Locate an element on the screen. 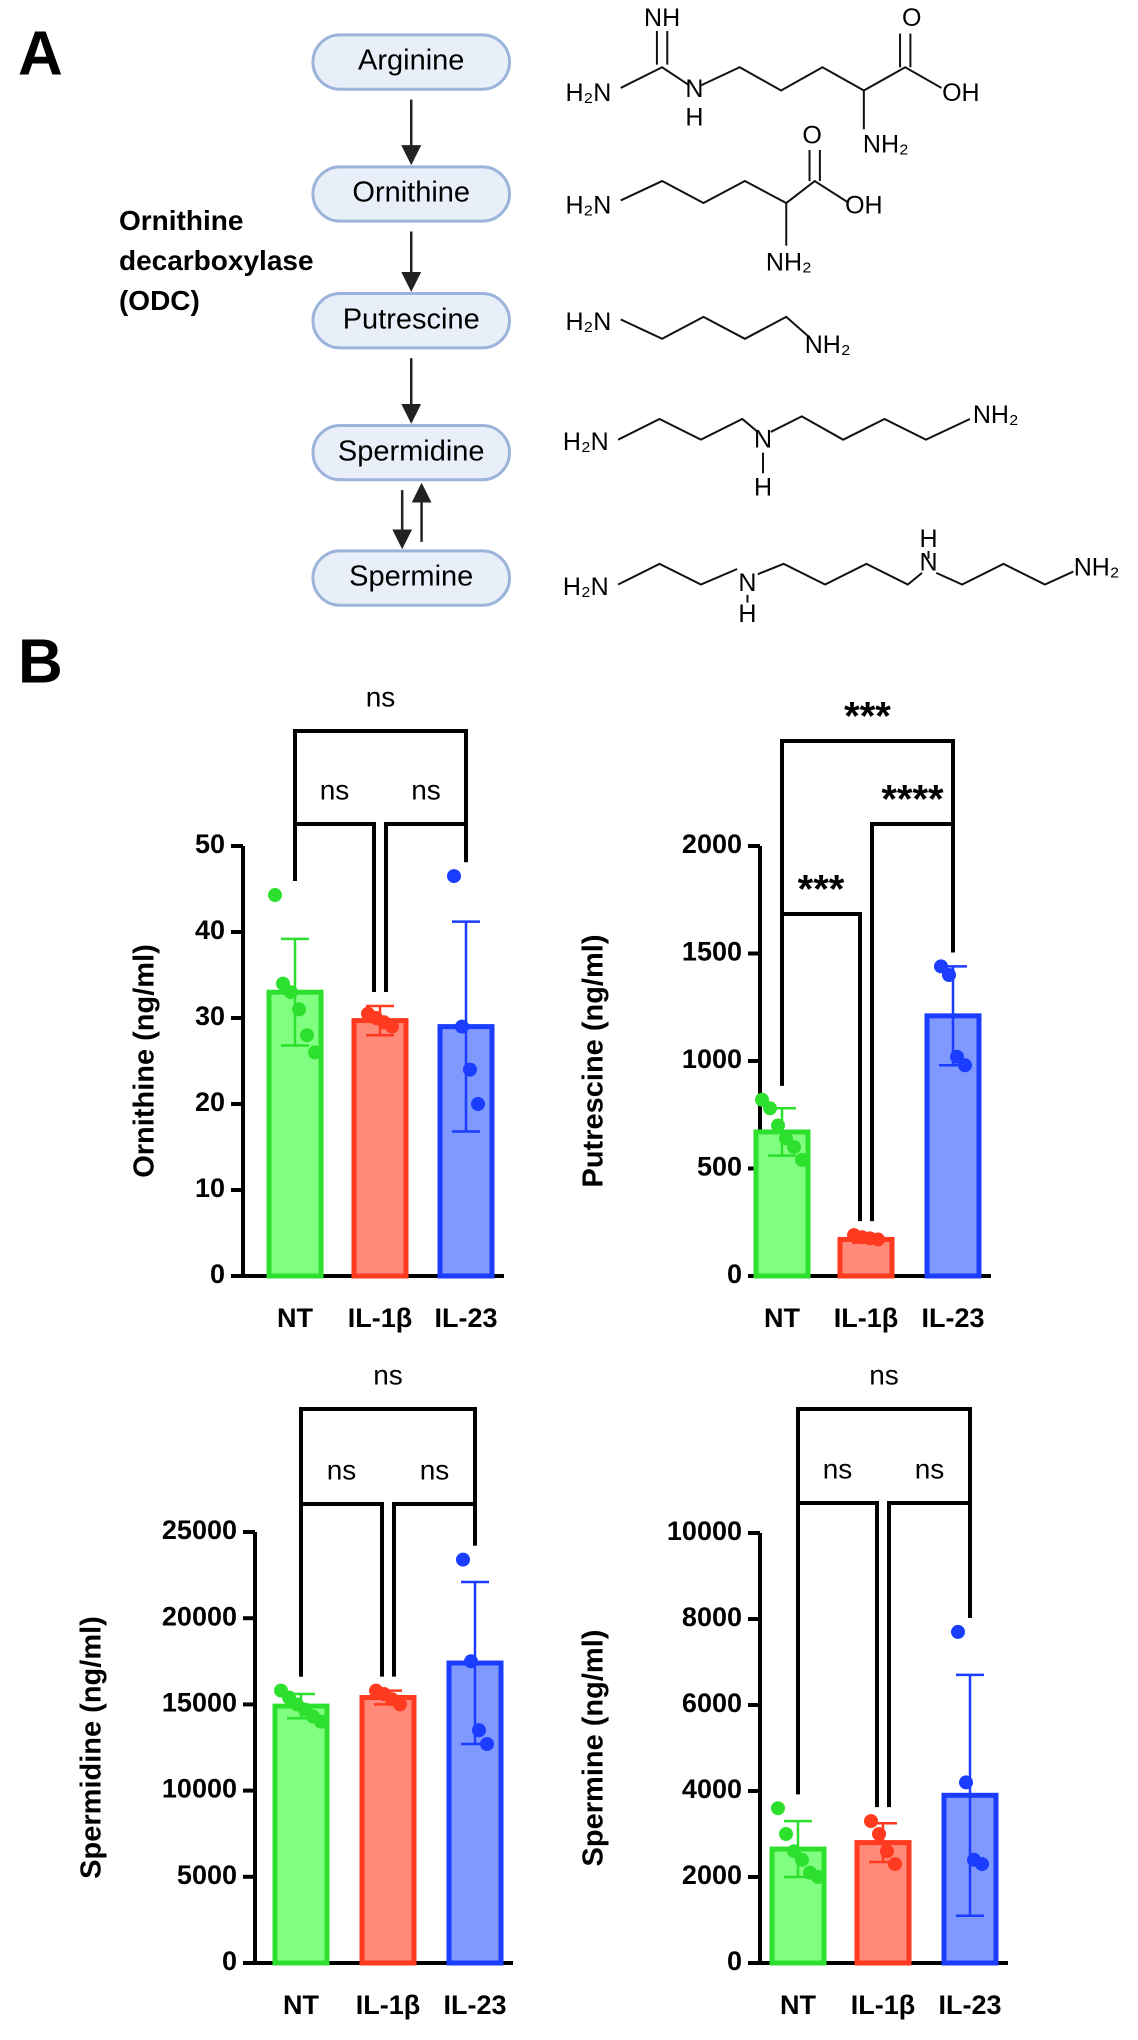 Image resolution: width=1138 pixels, height=2040 pixels. panel-label: A is located at coordinates (40, 53).